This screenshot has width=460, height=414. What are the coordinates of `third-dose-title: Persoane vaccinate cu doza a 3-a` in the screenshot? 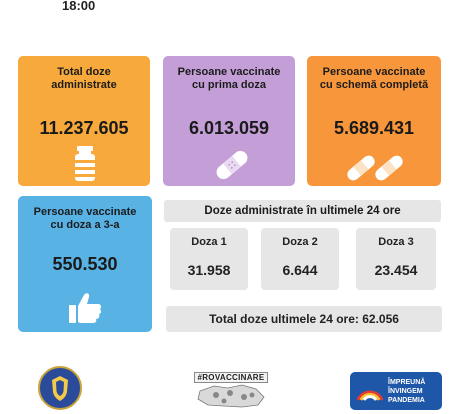 It's located at (85, 218).